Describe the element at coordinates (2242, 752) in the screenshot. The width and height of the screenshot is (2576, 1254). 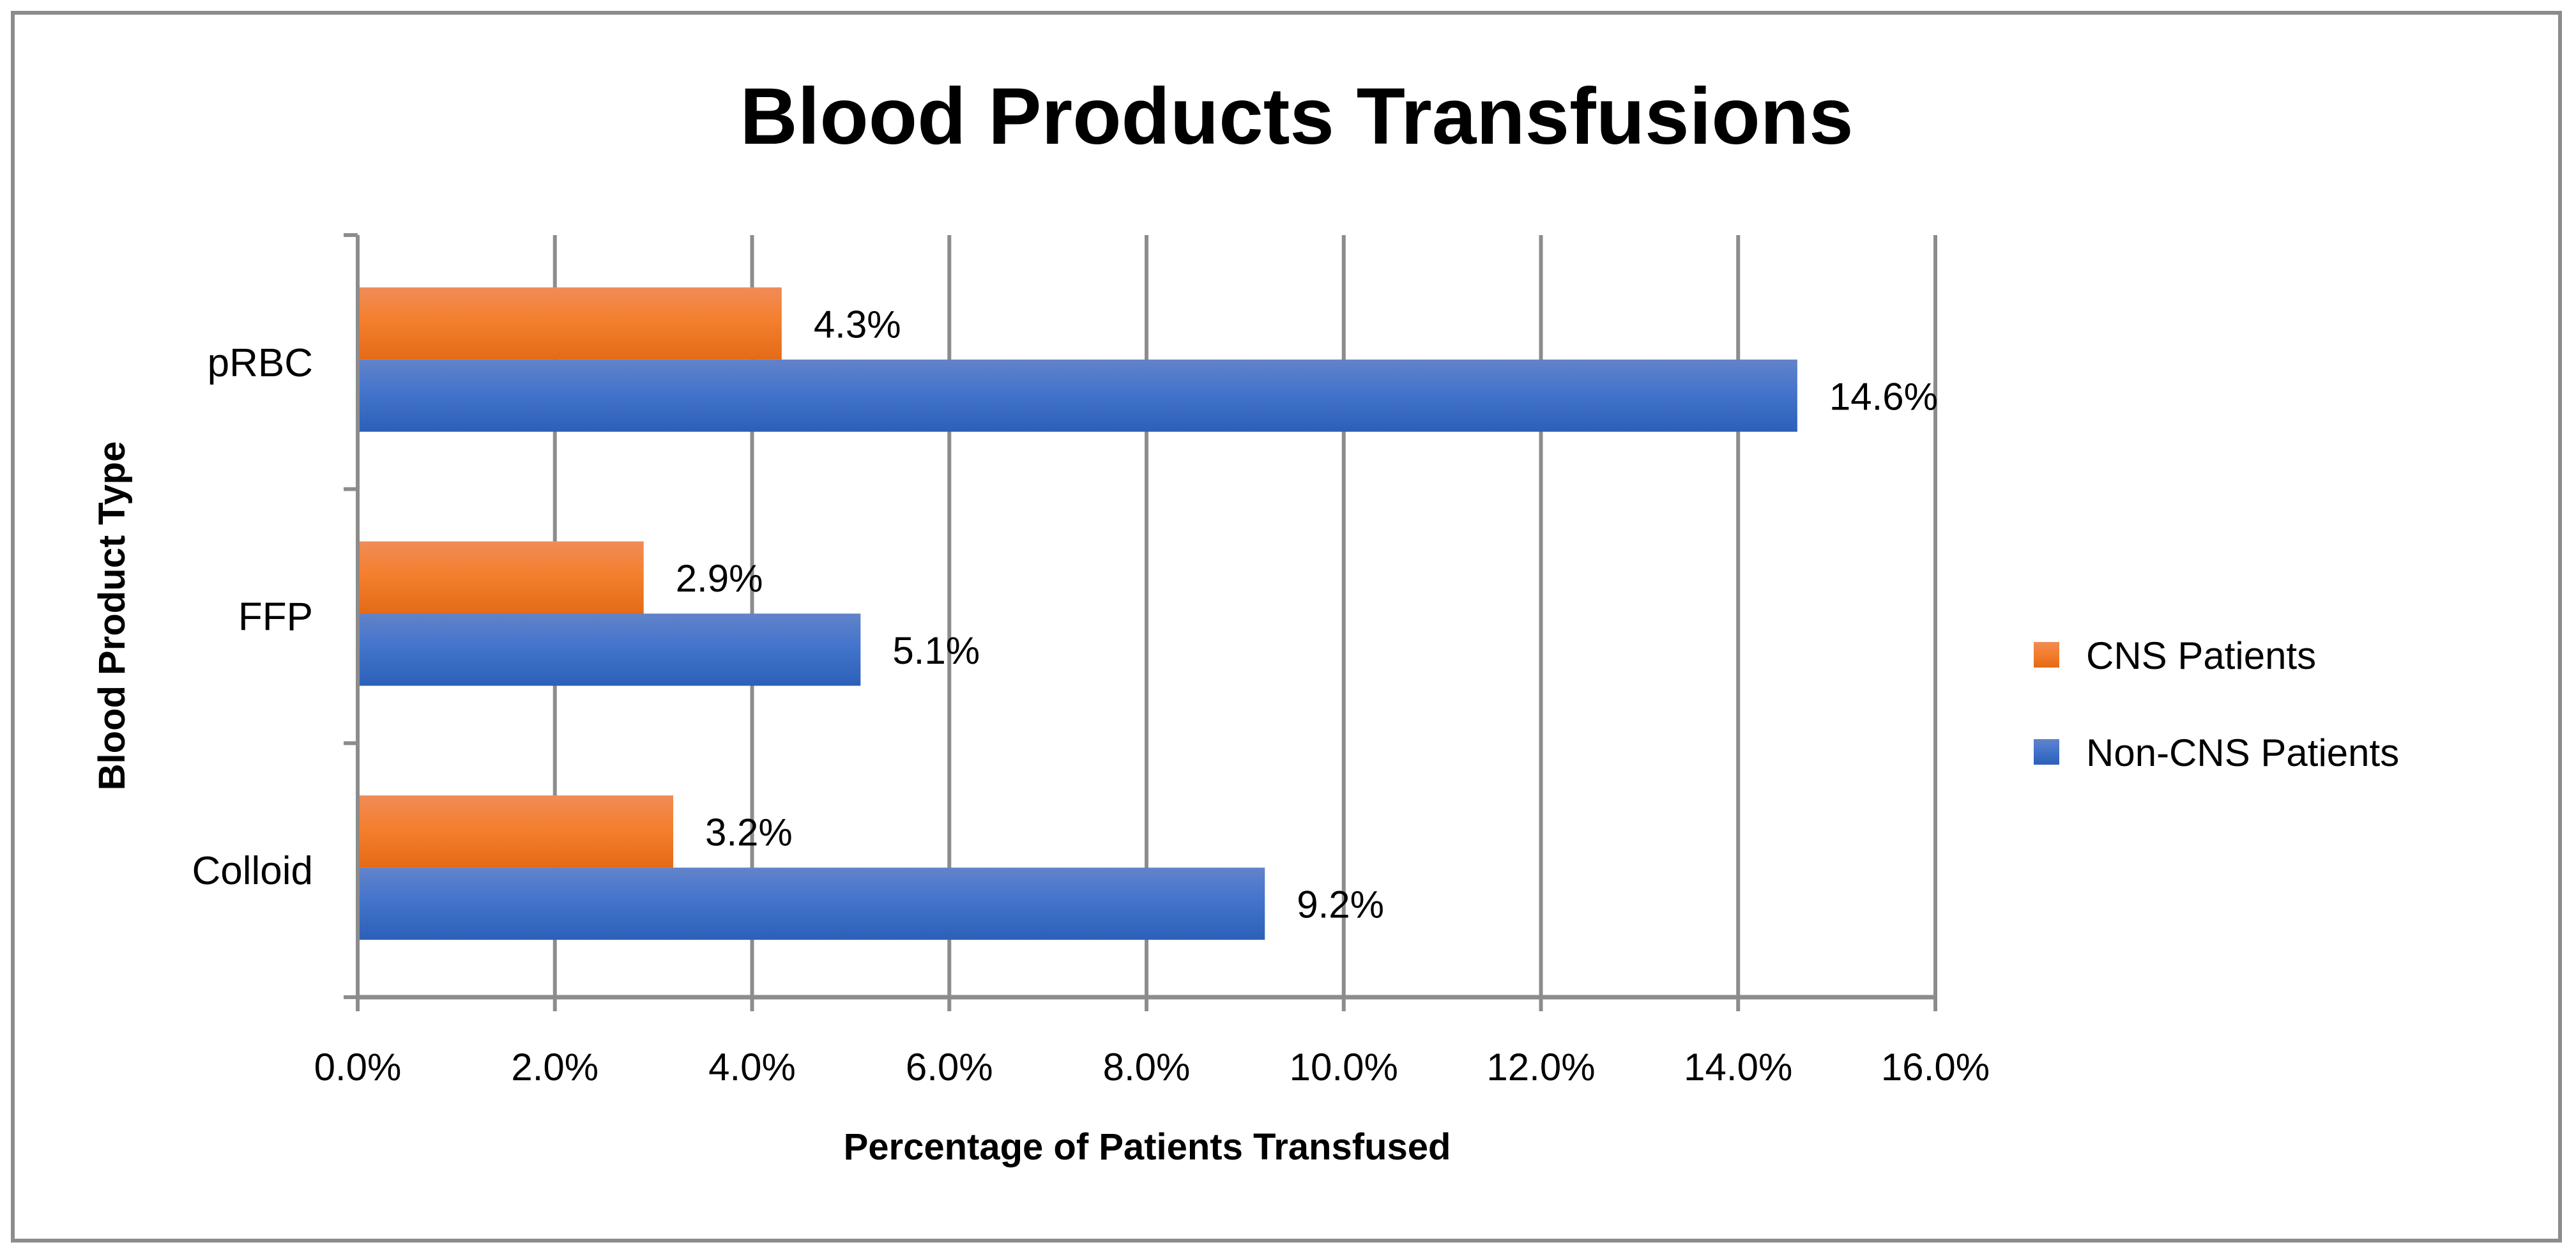
I see `legend-label: Non-CNS Patients` at that location.